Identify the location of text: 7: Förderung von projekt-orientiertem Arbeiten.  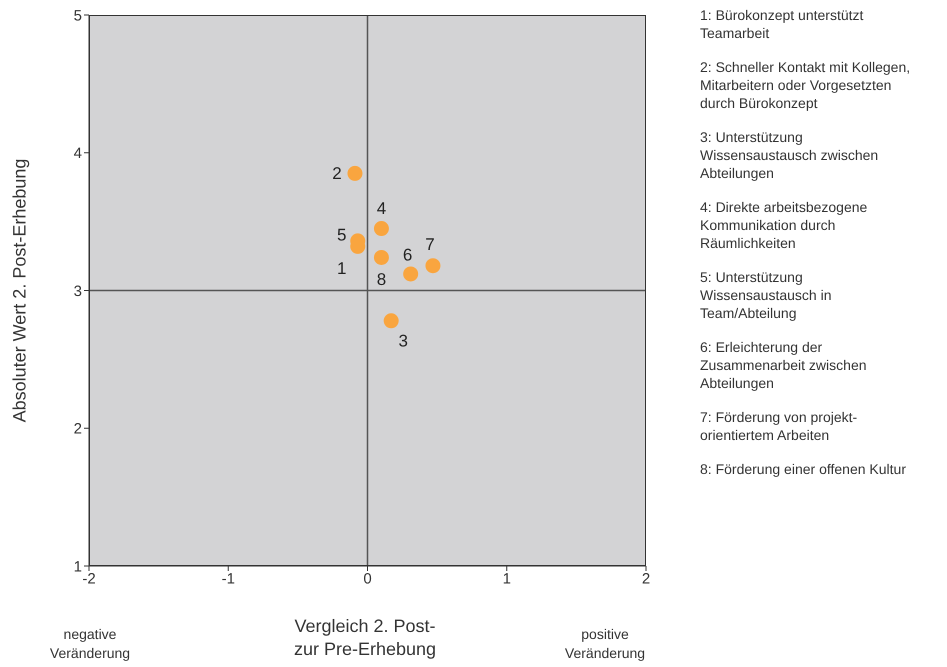
(779, 426).